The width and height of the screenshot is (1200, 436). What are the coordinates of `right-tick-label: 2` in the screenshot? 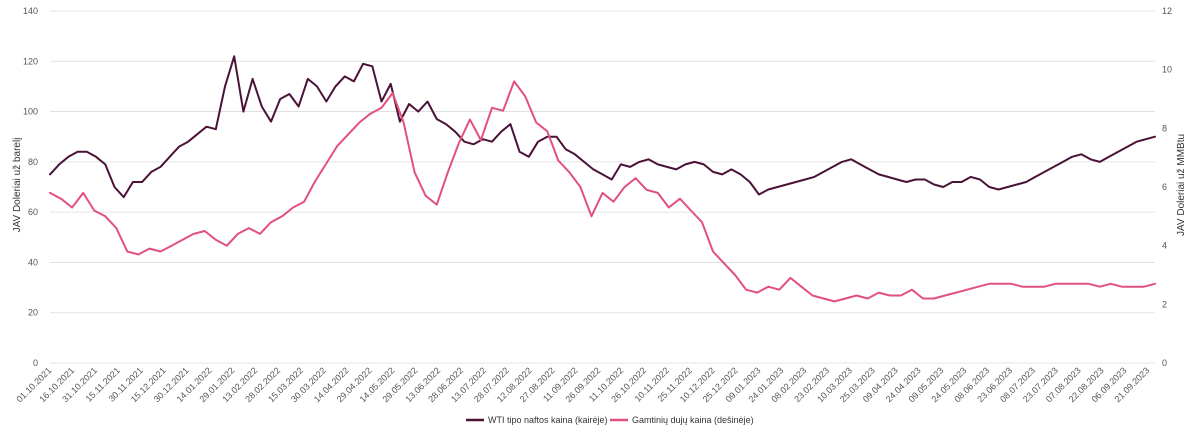 It's located at (1164, 304).